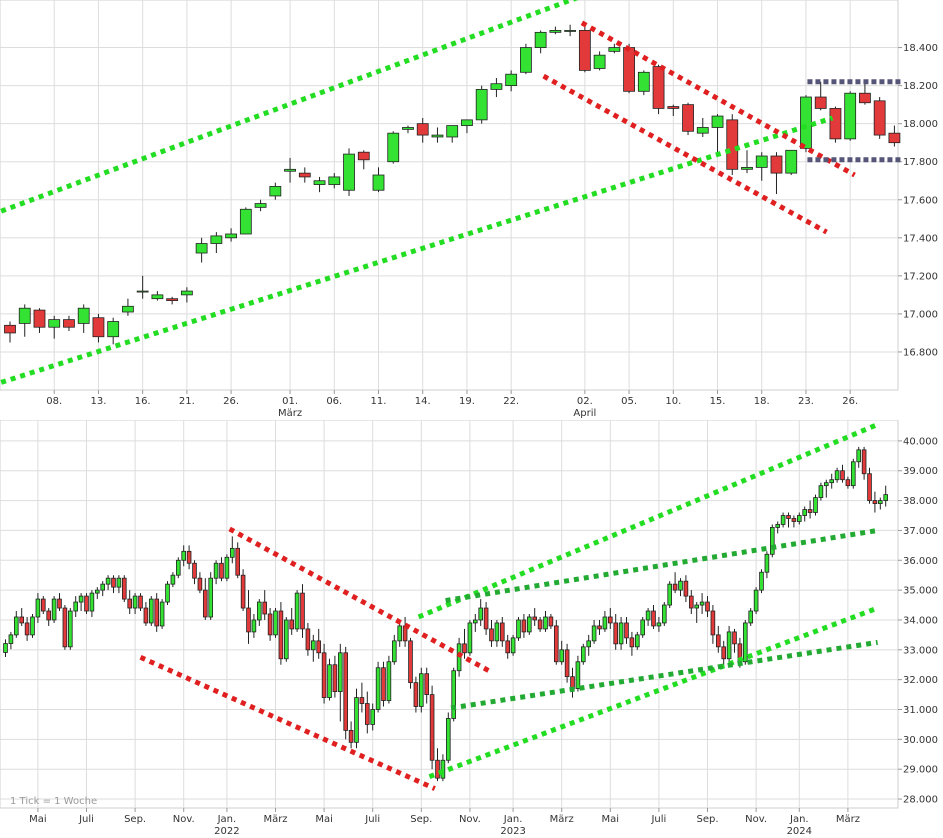  I want to click on trend-line-green, so click(648, 521).